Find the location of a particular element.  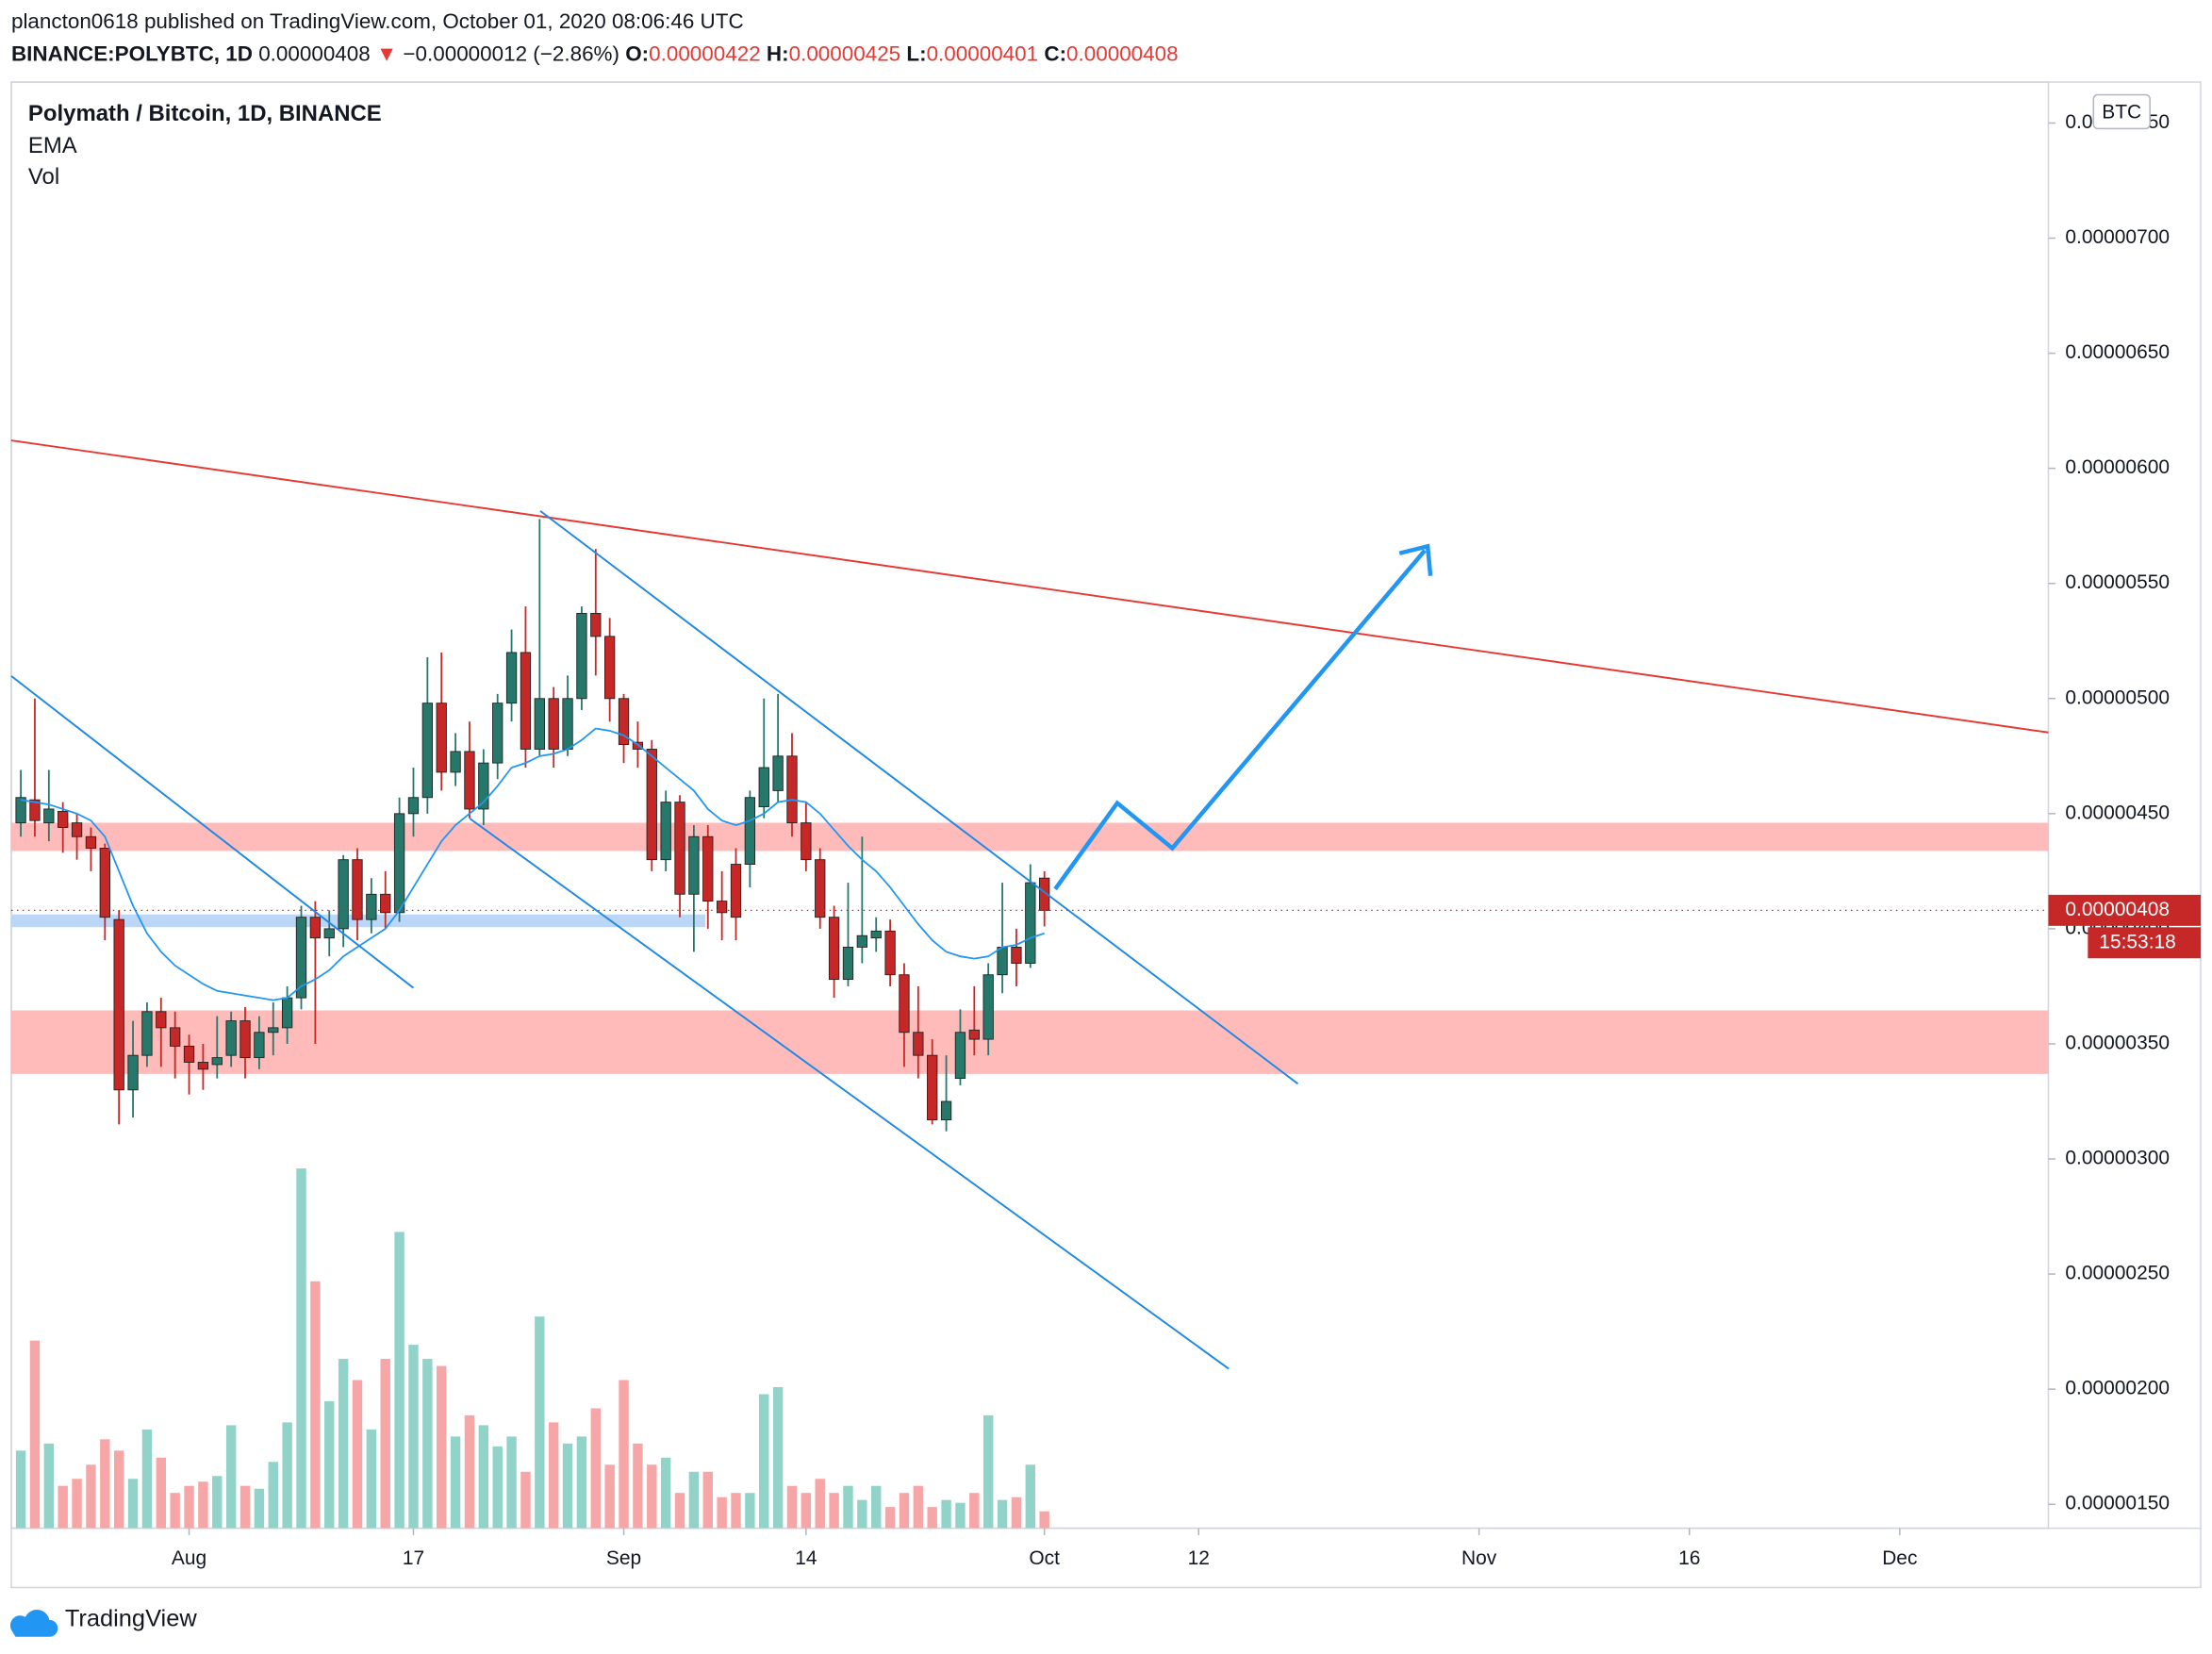

resistance-zone is located at coordinates (1029, 837).